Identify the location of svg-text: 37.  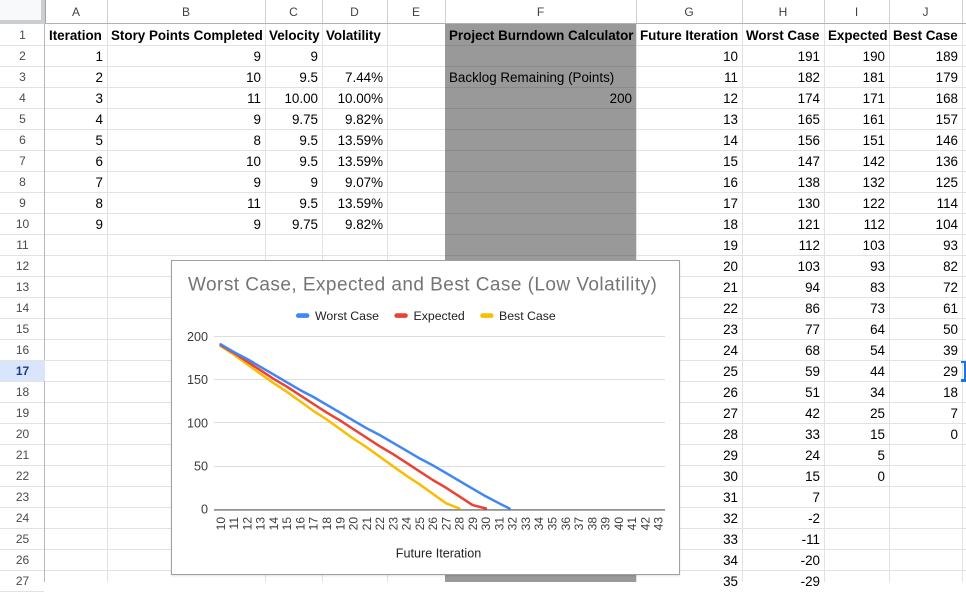
(579, 523).